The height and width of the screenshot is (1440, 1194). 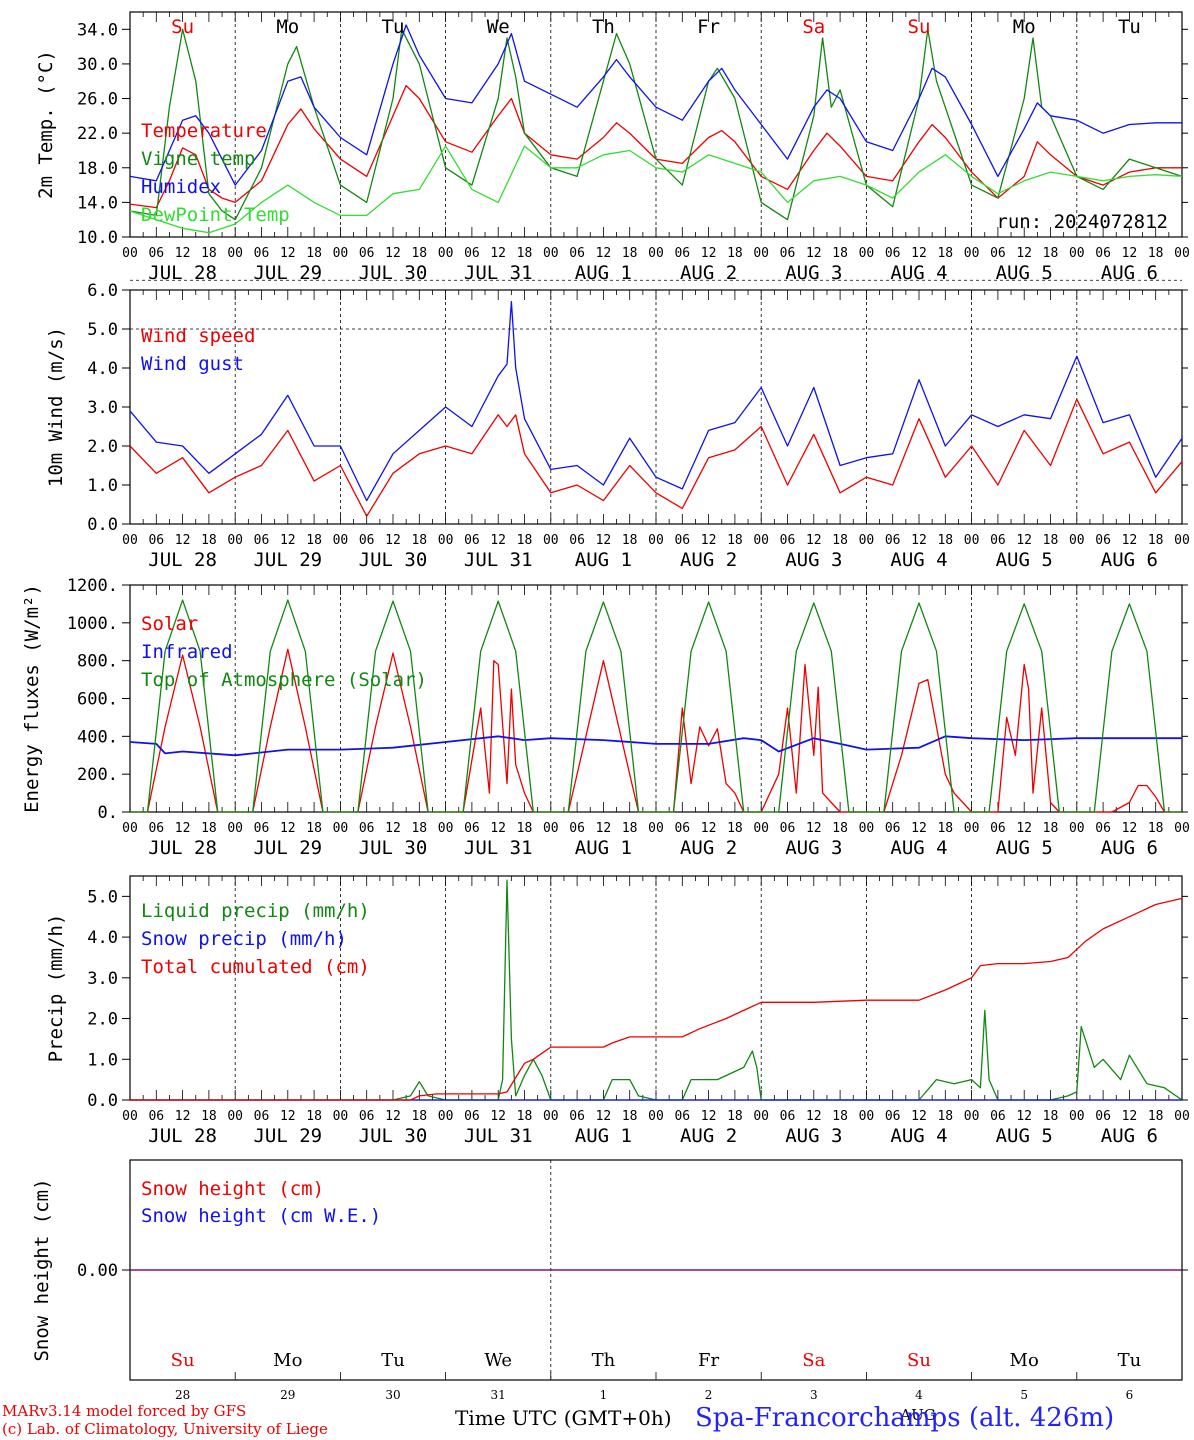 I want to click on date-label: JUL 30, so click(x=393, y=848).